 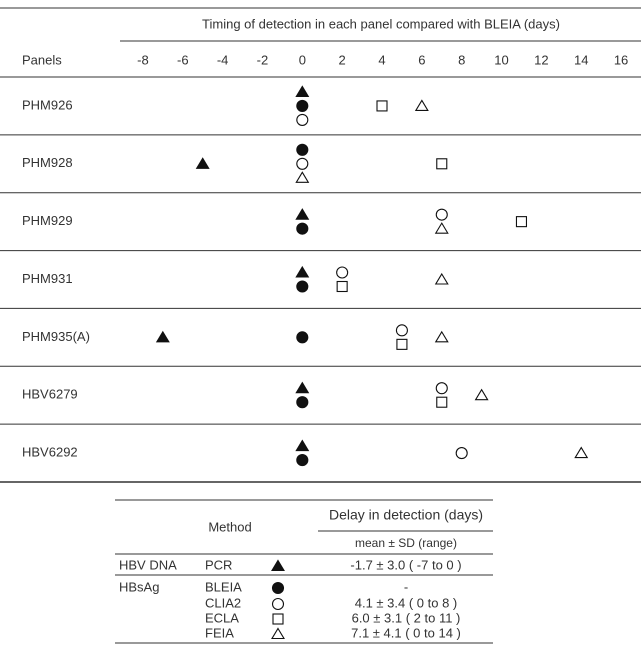 I want to click on x-tick-label: 4, so click(x=381, y=59).